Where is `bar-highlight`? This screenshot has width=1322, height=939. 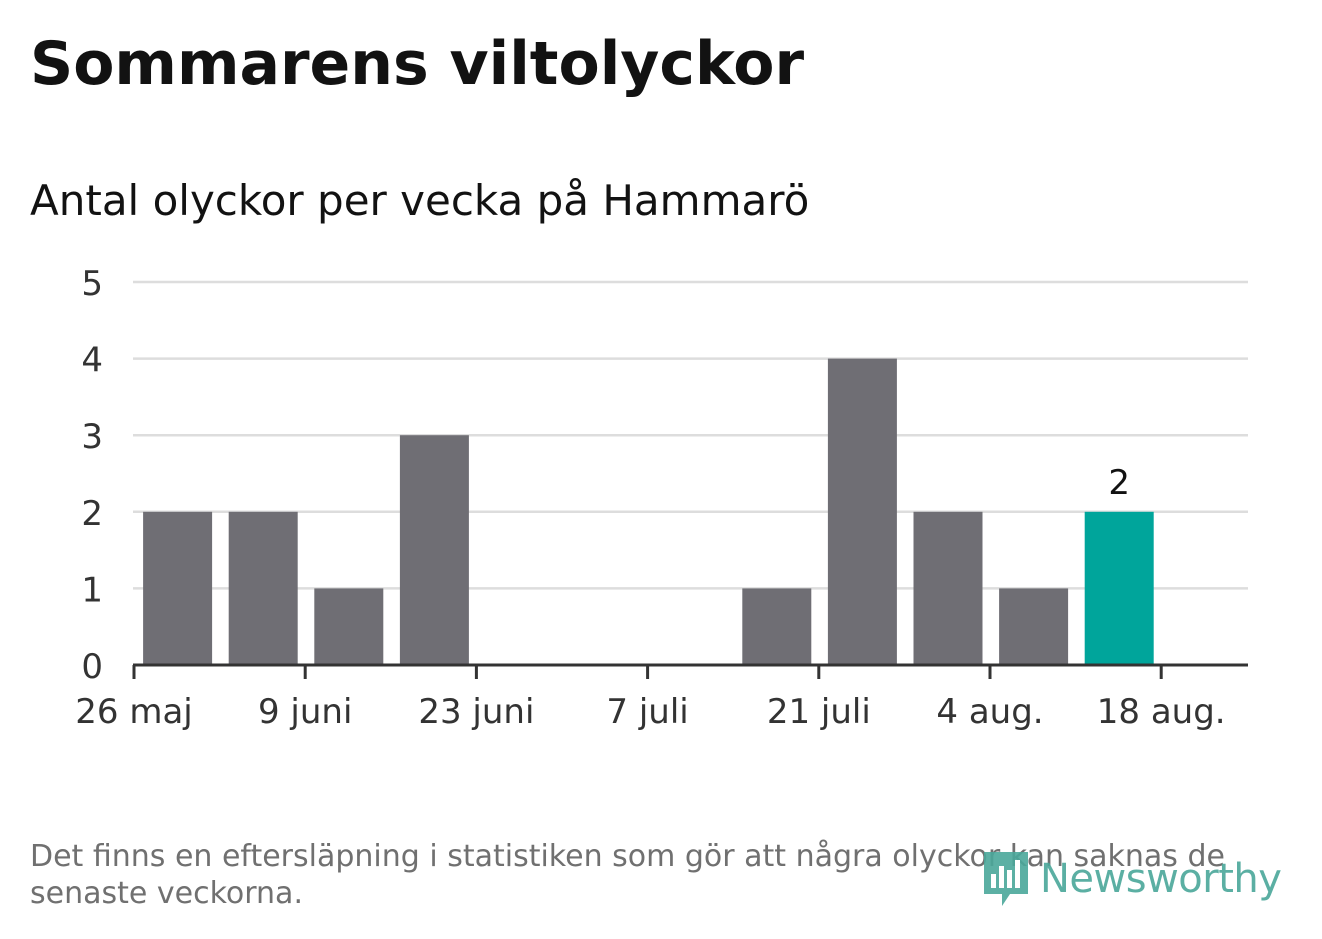 bar-highlight is located at coordinates (1119, 588).